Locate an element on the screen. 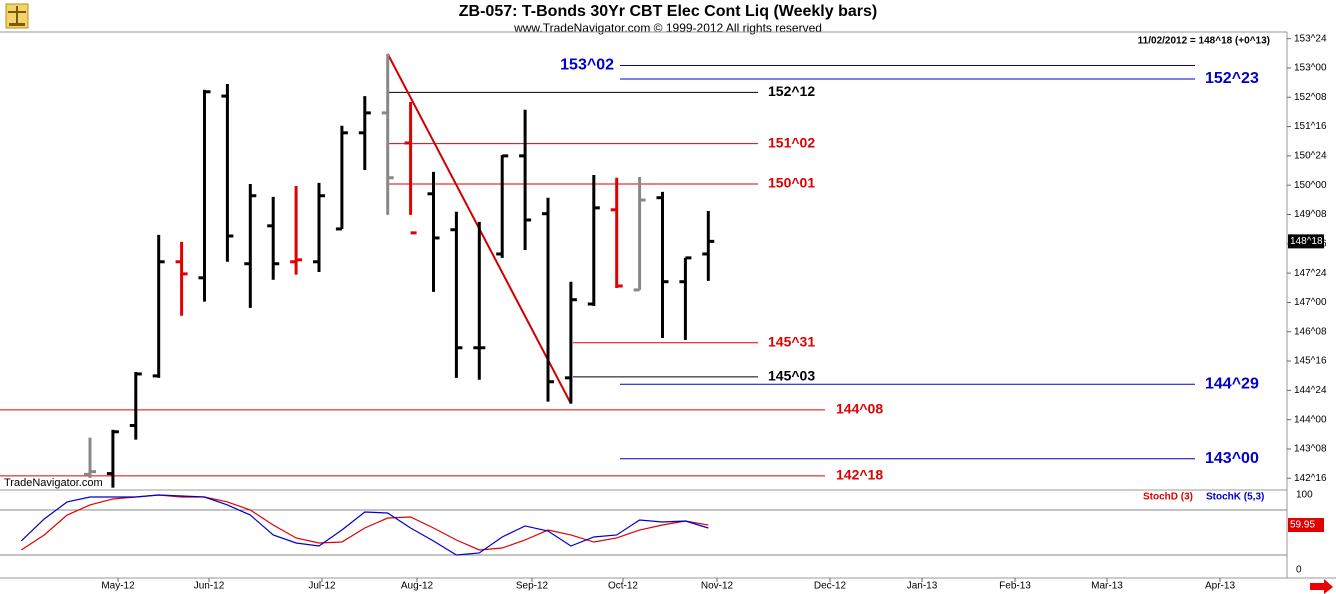 This screenshot has height=594, width=1336. x-tick-label: Aug-12 is located at coordinates (417, 586).